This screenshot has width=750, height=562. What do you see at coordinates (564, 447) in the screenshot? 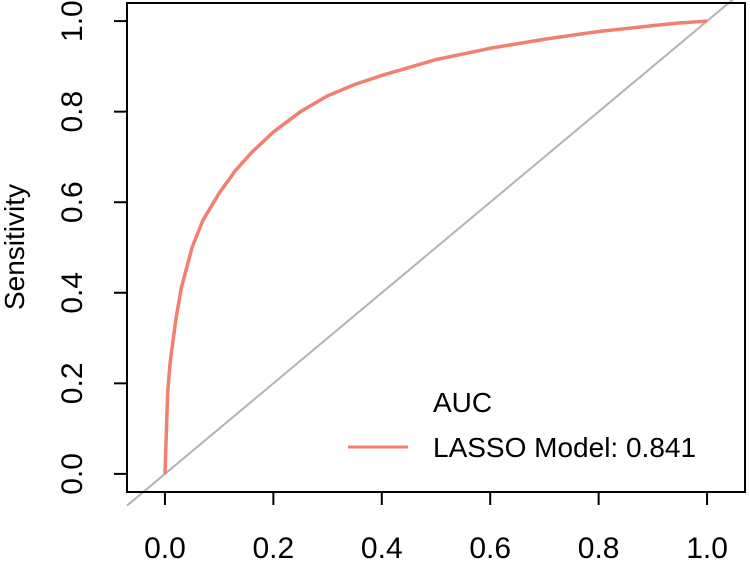
I see `legend-label-lasso-model: LASSO Model: 0.841` at bounding box center [564, 447].